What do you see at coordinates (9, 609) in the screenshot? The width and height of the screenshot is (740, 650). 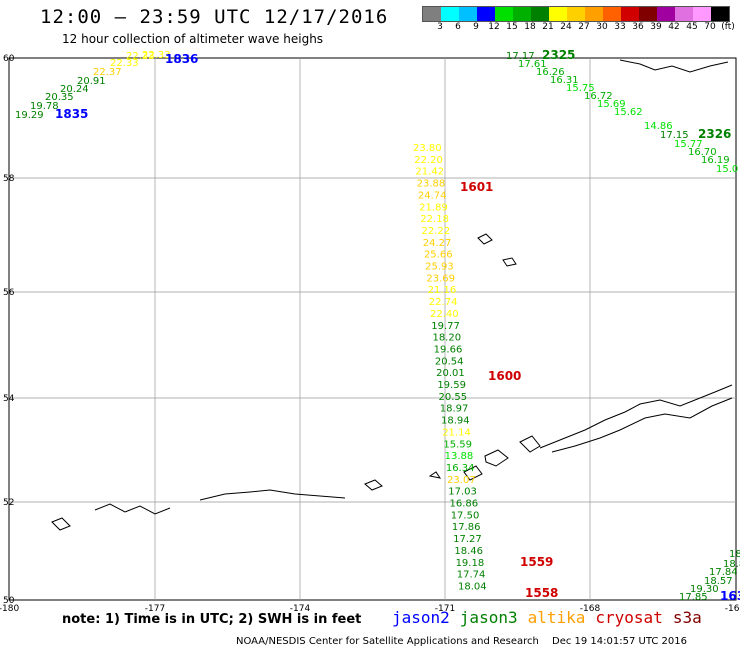 I see `longitude-tick-label: -180` at bounding box center [9, 609].